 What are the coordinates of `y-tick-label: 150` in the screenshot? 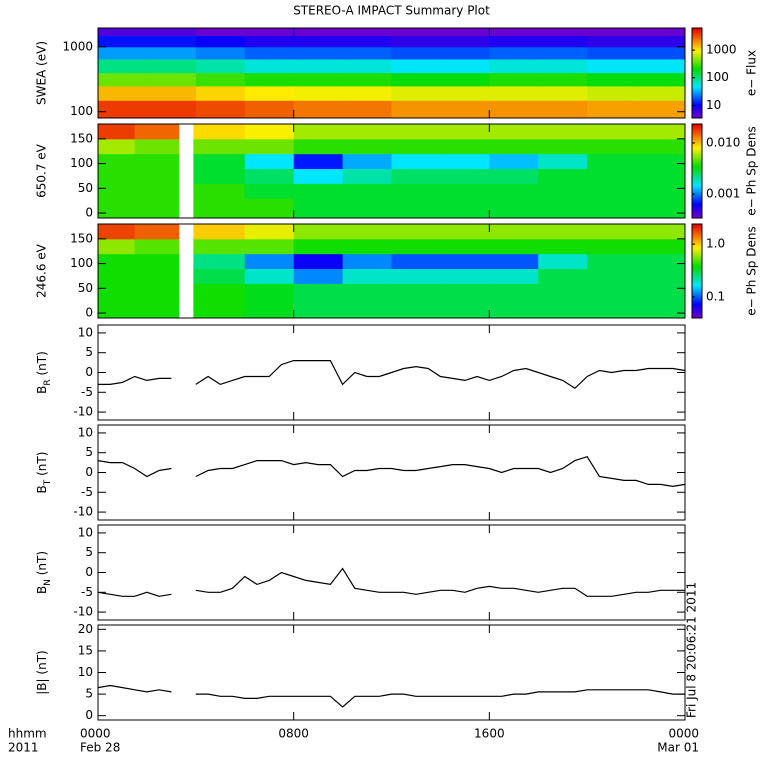 It's located at (81, 138).